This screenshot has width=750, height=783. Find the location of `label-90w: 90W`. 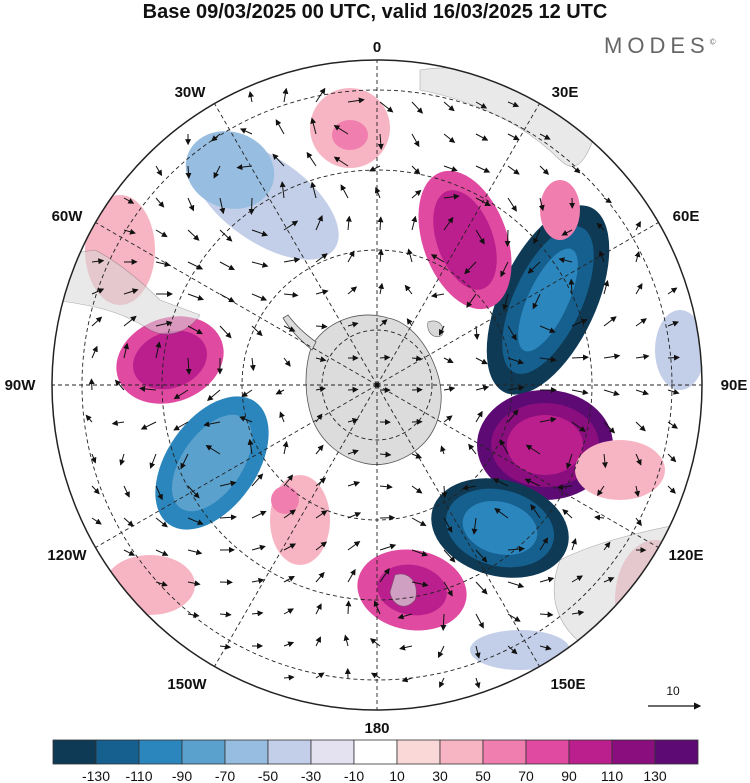

label-90w: 90W is located at coordinates (21, 385).